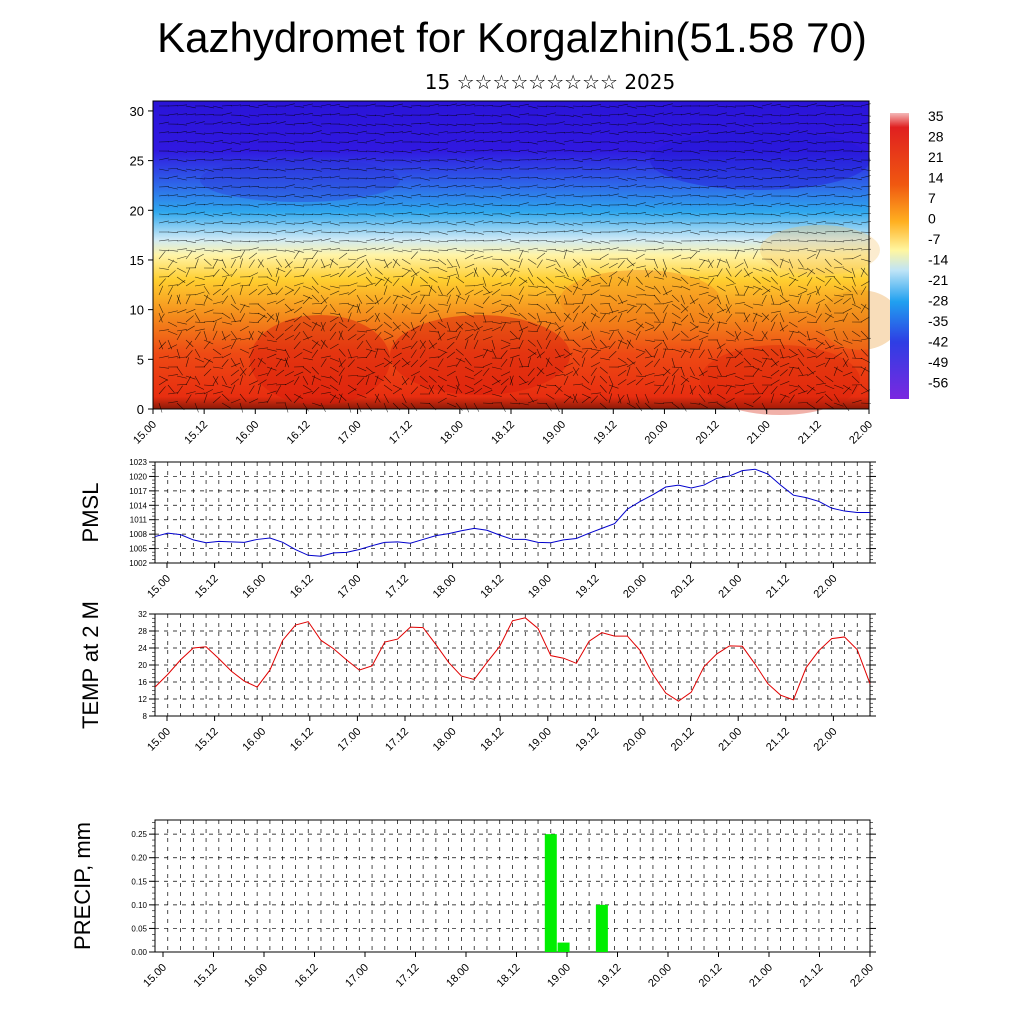 The image size is (1024, 1024). Describe the element at coordinates (350, 740) in the screenshot. I see `temp-x-tick-label: 17.00` at that location.